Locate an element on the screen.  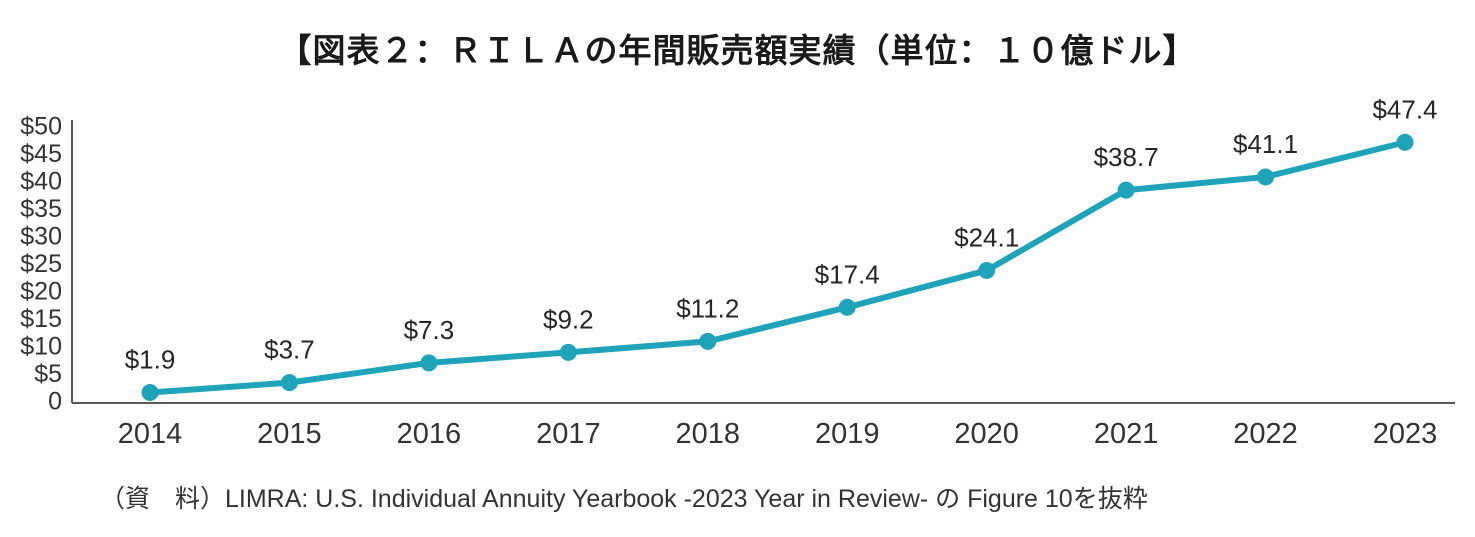
data-label: $47.4 is located at coordinates (1404, 109).